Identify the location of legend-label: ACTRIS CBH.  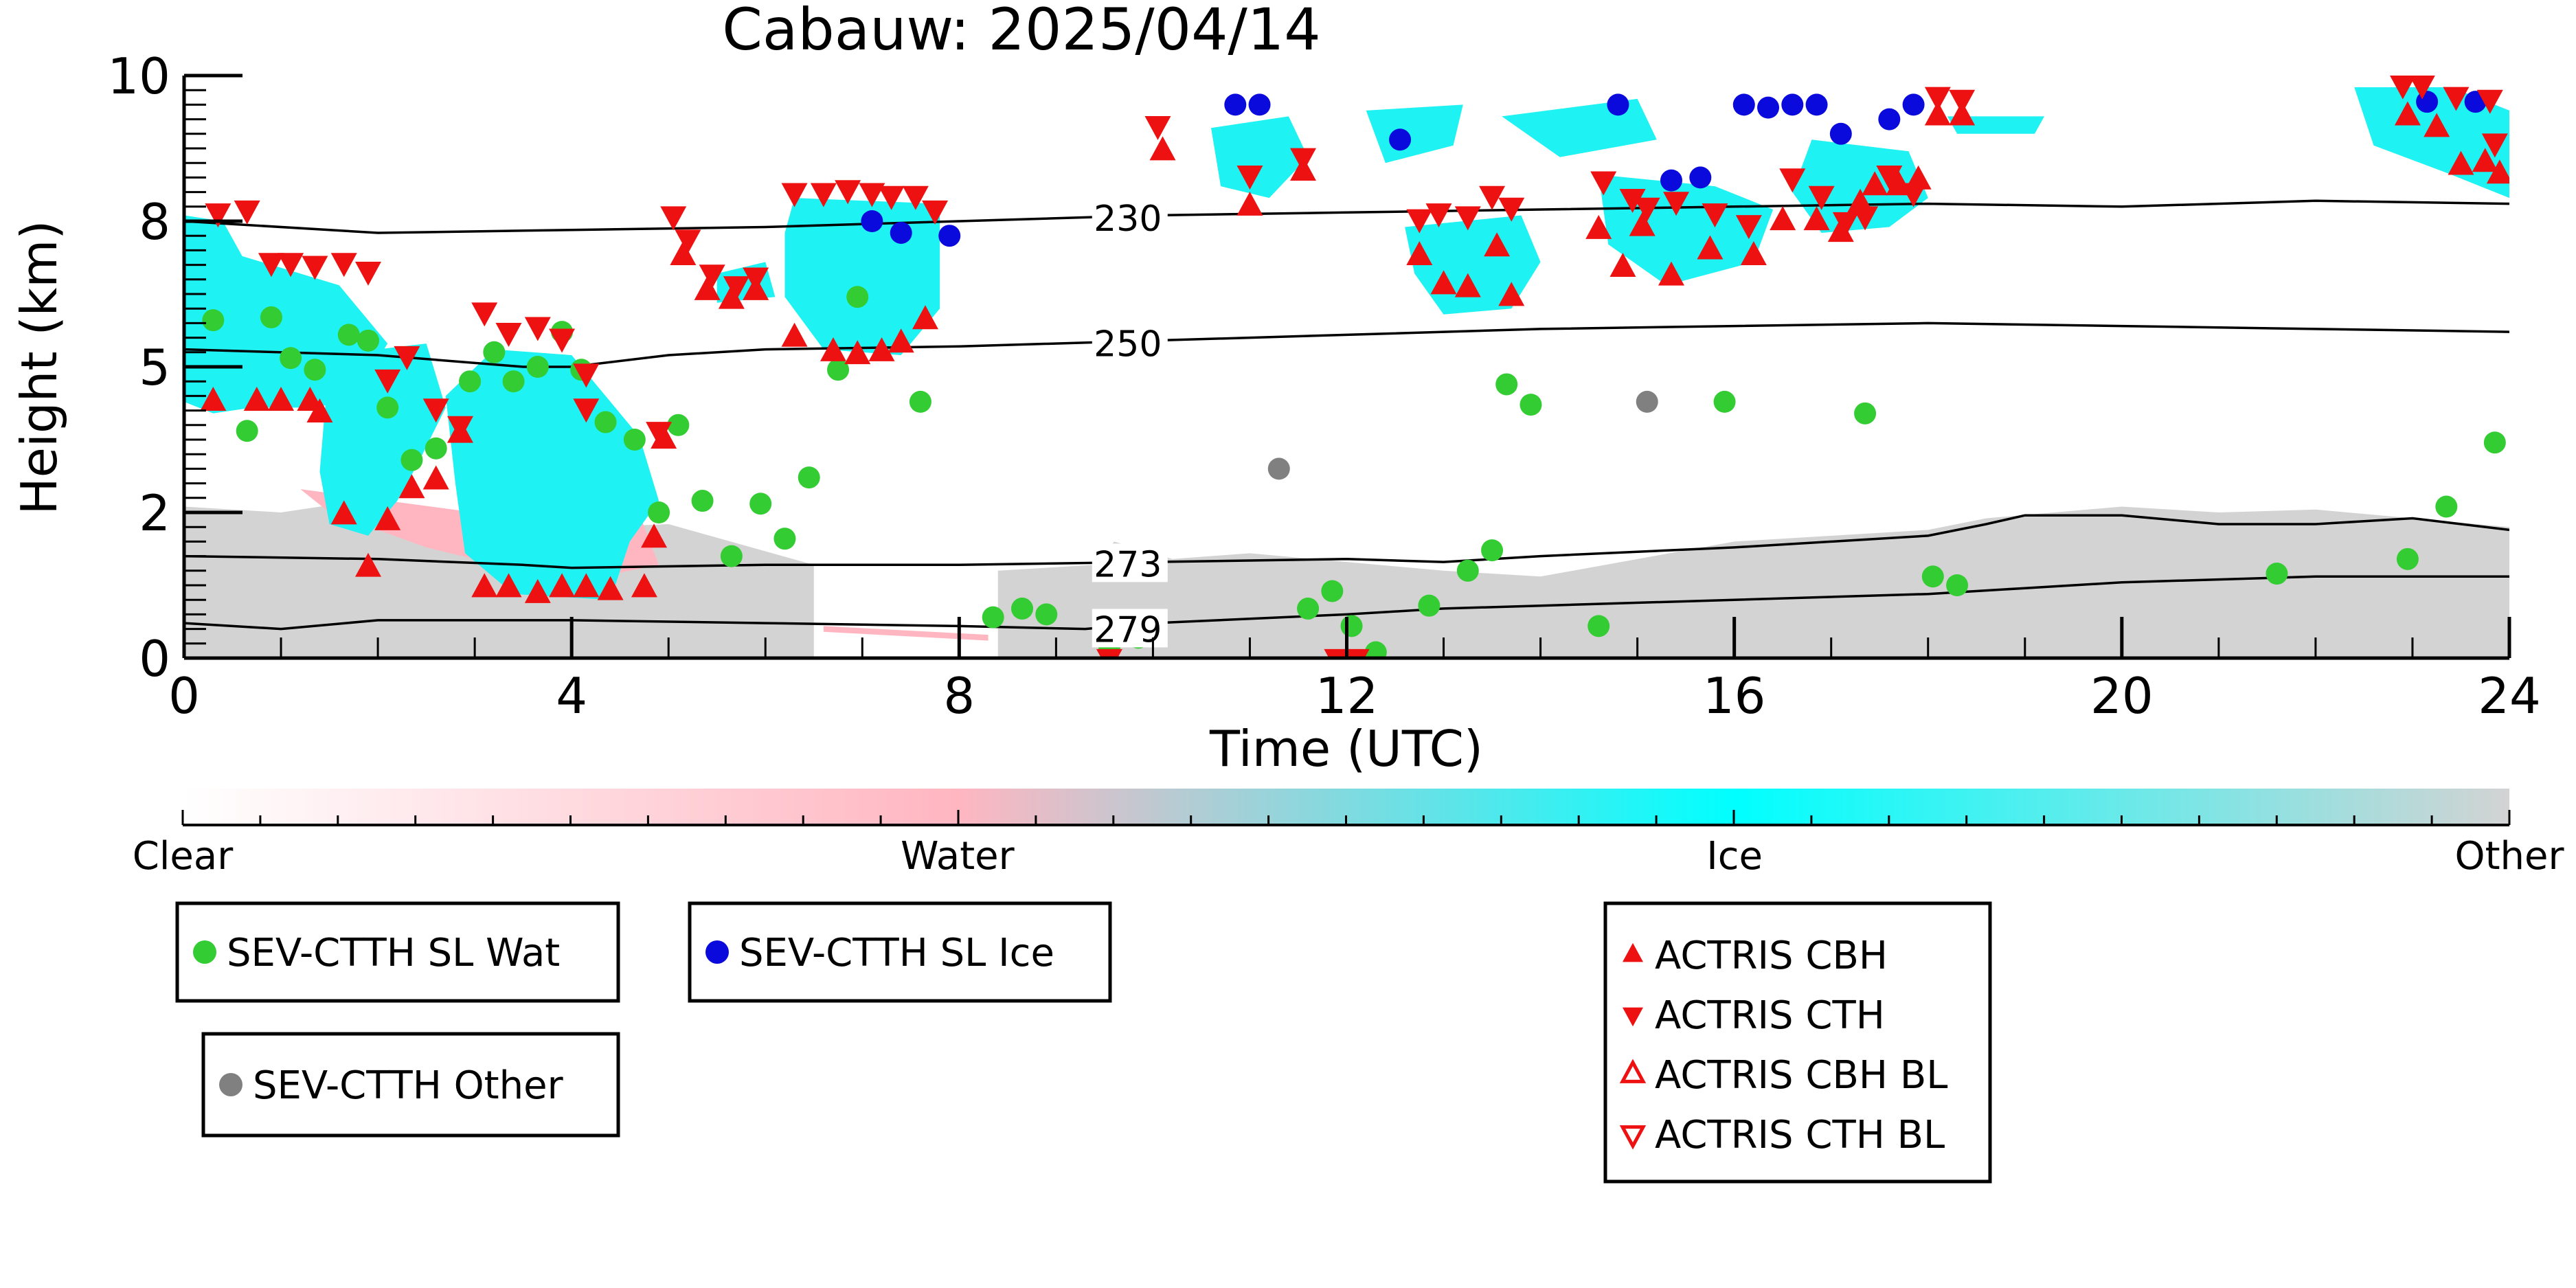
(1771, 956).